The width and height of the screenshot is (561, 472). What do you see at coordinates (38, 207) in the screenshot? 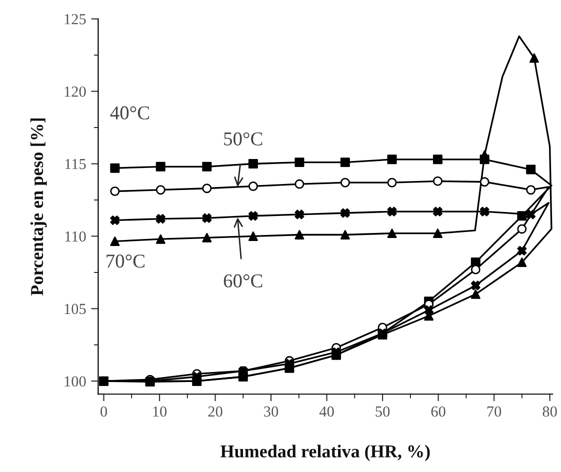
I see `y-axis-title: Porcentaje en peso [%]` at bounding box center [38, 207].